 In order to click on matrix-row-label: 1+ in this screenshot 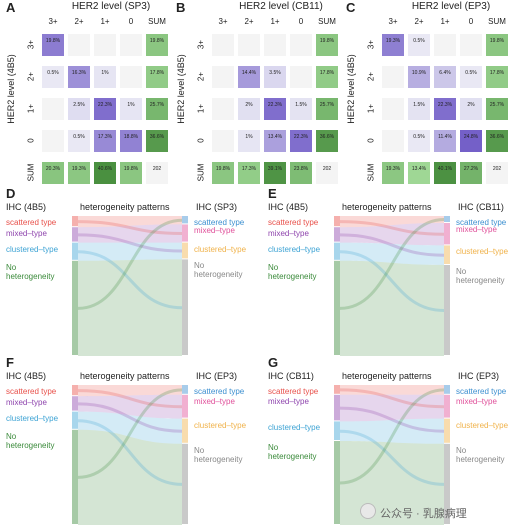, I will do `click(371, 108)`.